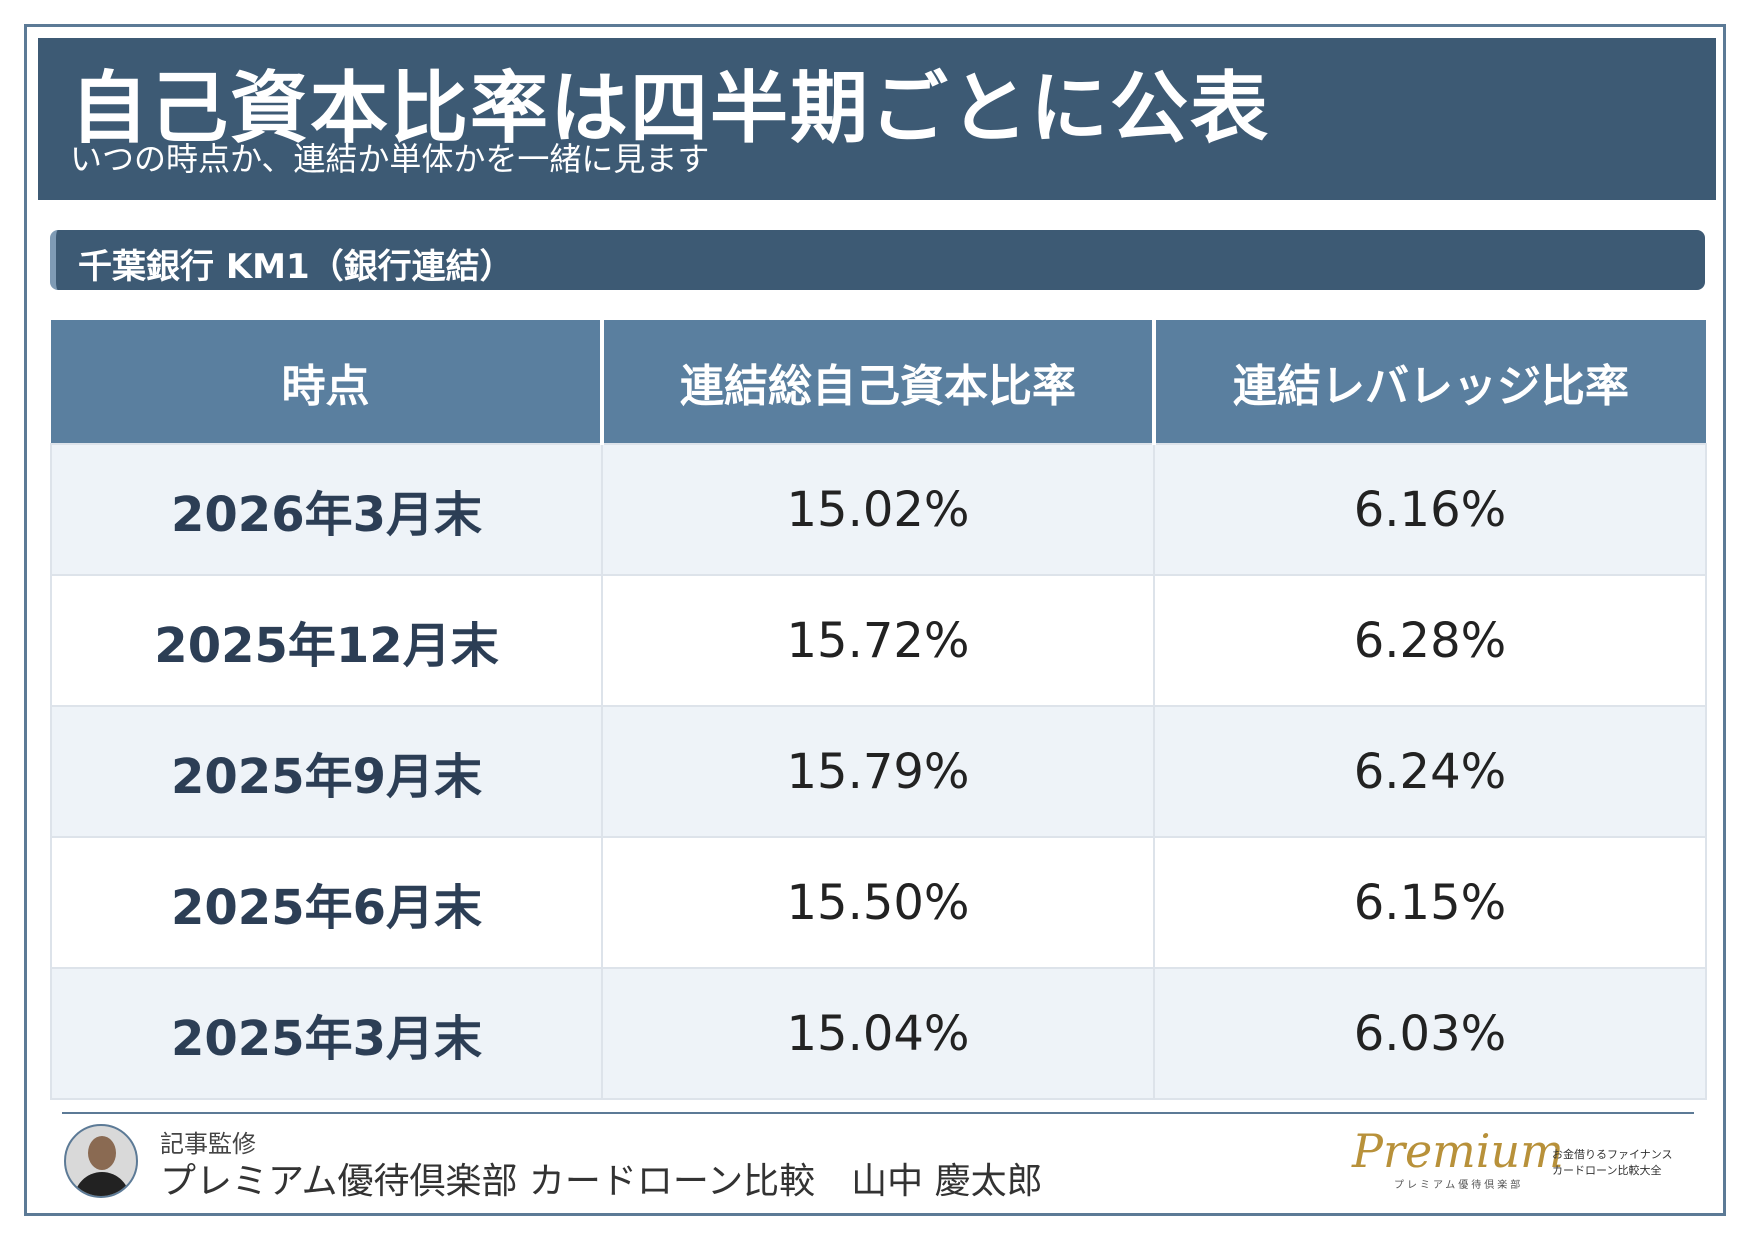  Describe the element at coordinates (1458, 1151) in the screenshot. I see `logo-script-text: Premium` at that location.